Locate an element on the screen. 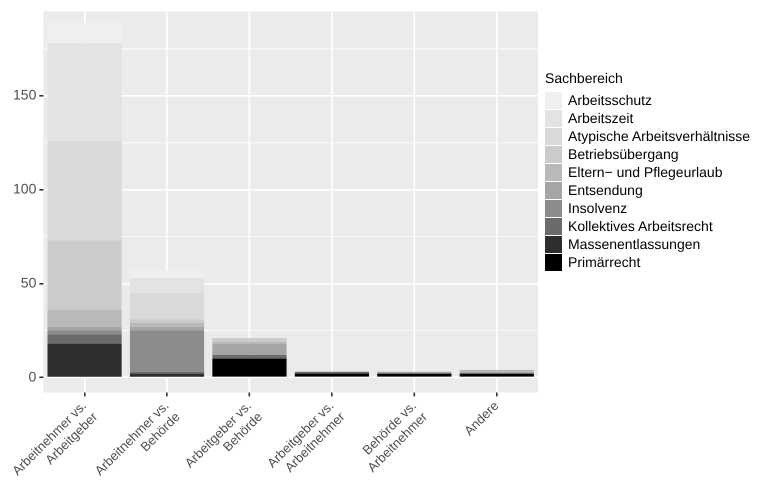  y-tick-label: 150 is located at coordinates (25, 94).